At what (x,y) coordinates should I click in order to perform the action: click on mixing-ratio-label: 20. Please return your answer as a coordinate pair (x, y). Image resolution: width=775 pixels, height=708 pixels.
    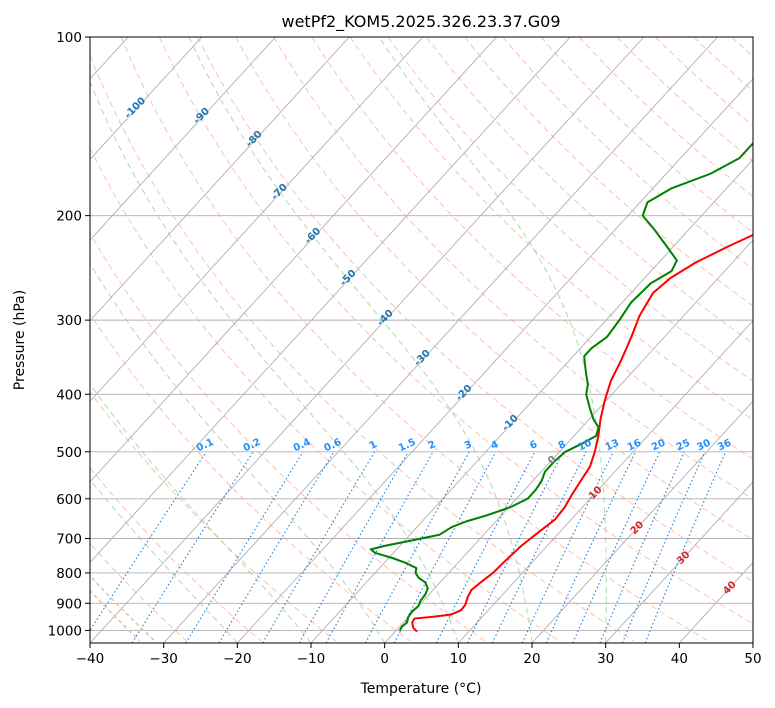
    Looking at the image, I should click on (658, 446).